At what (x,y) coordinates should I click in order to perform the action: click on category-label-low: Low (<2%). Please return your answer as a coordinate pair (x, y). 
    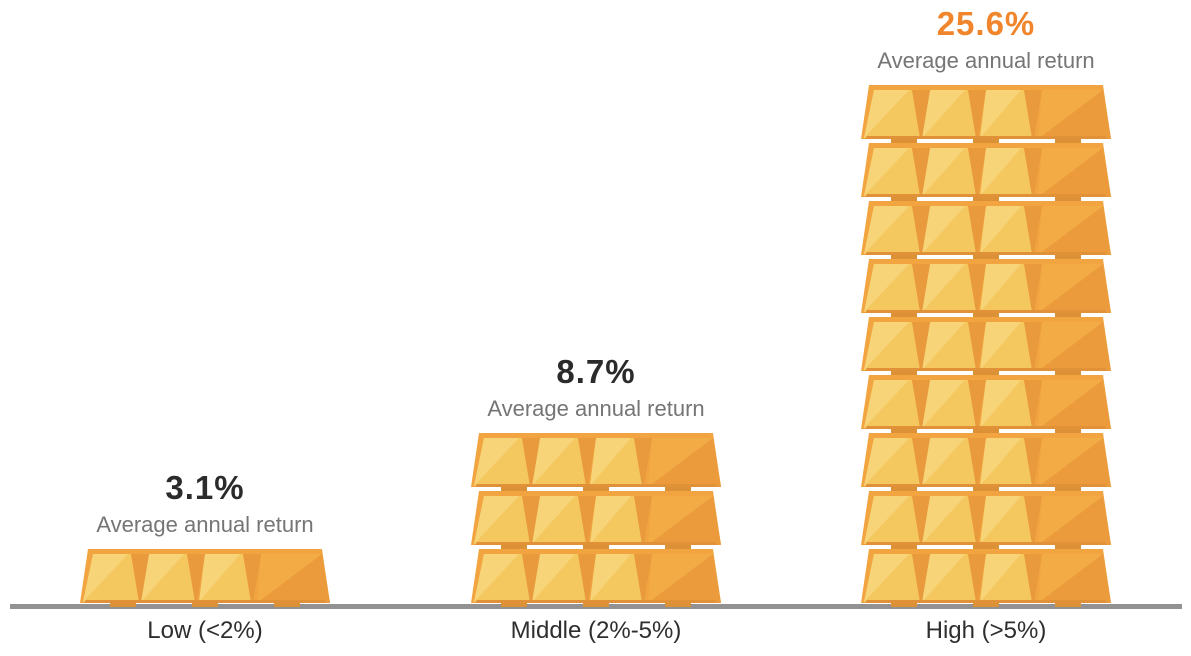
    Looking at the image, I should click on (205, 630).